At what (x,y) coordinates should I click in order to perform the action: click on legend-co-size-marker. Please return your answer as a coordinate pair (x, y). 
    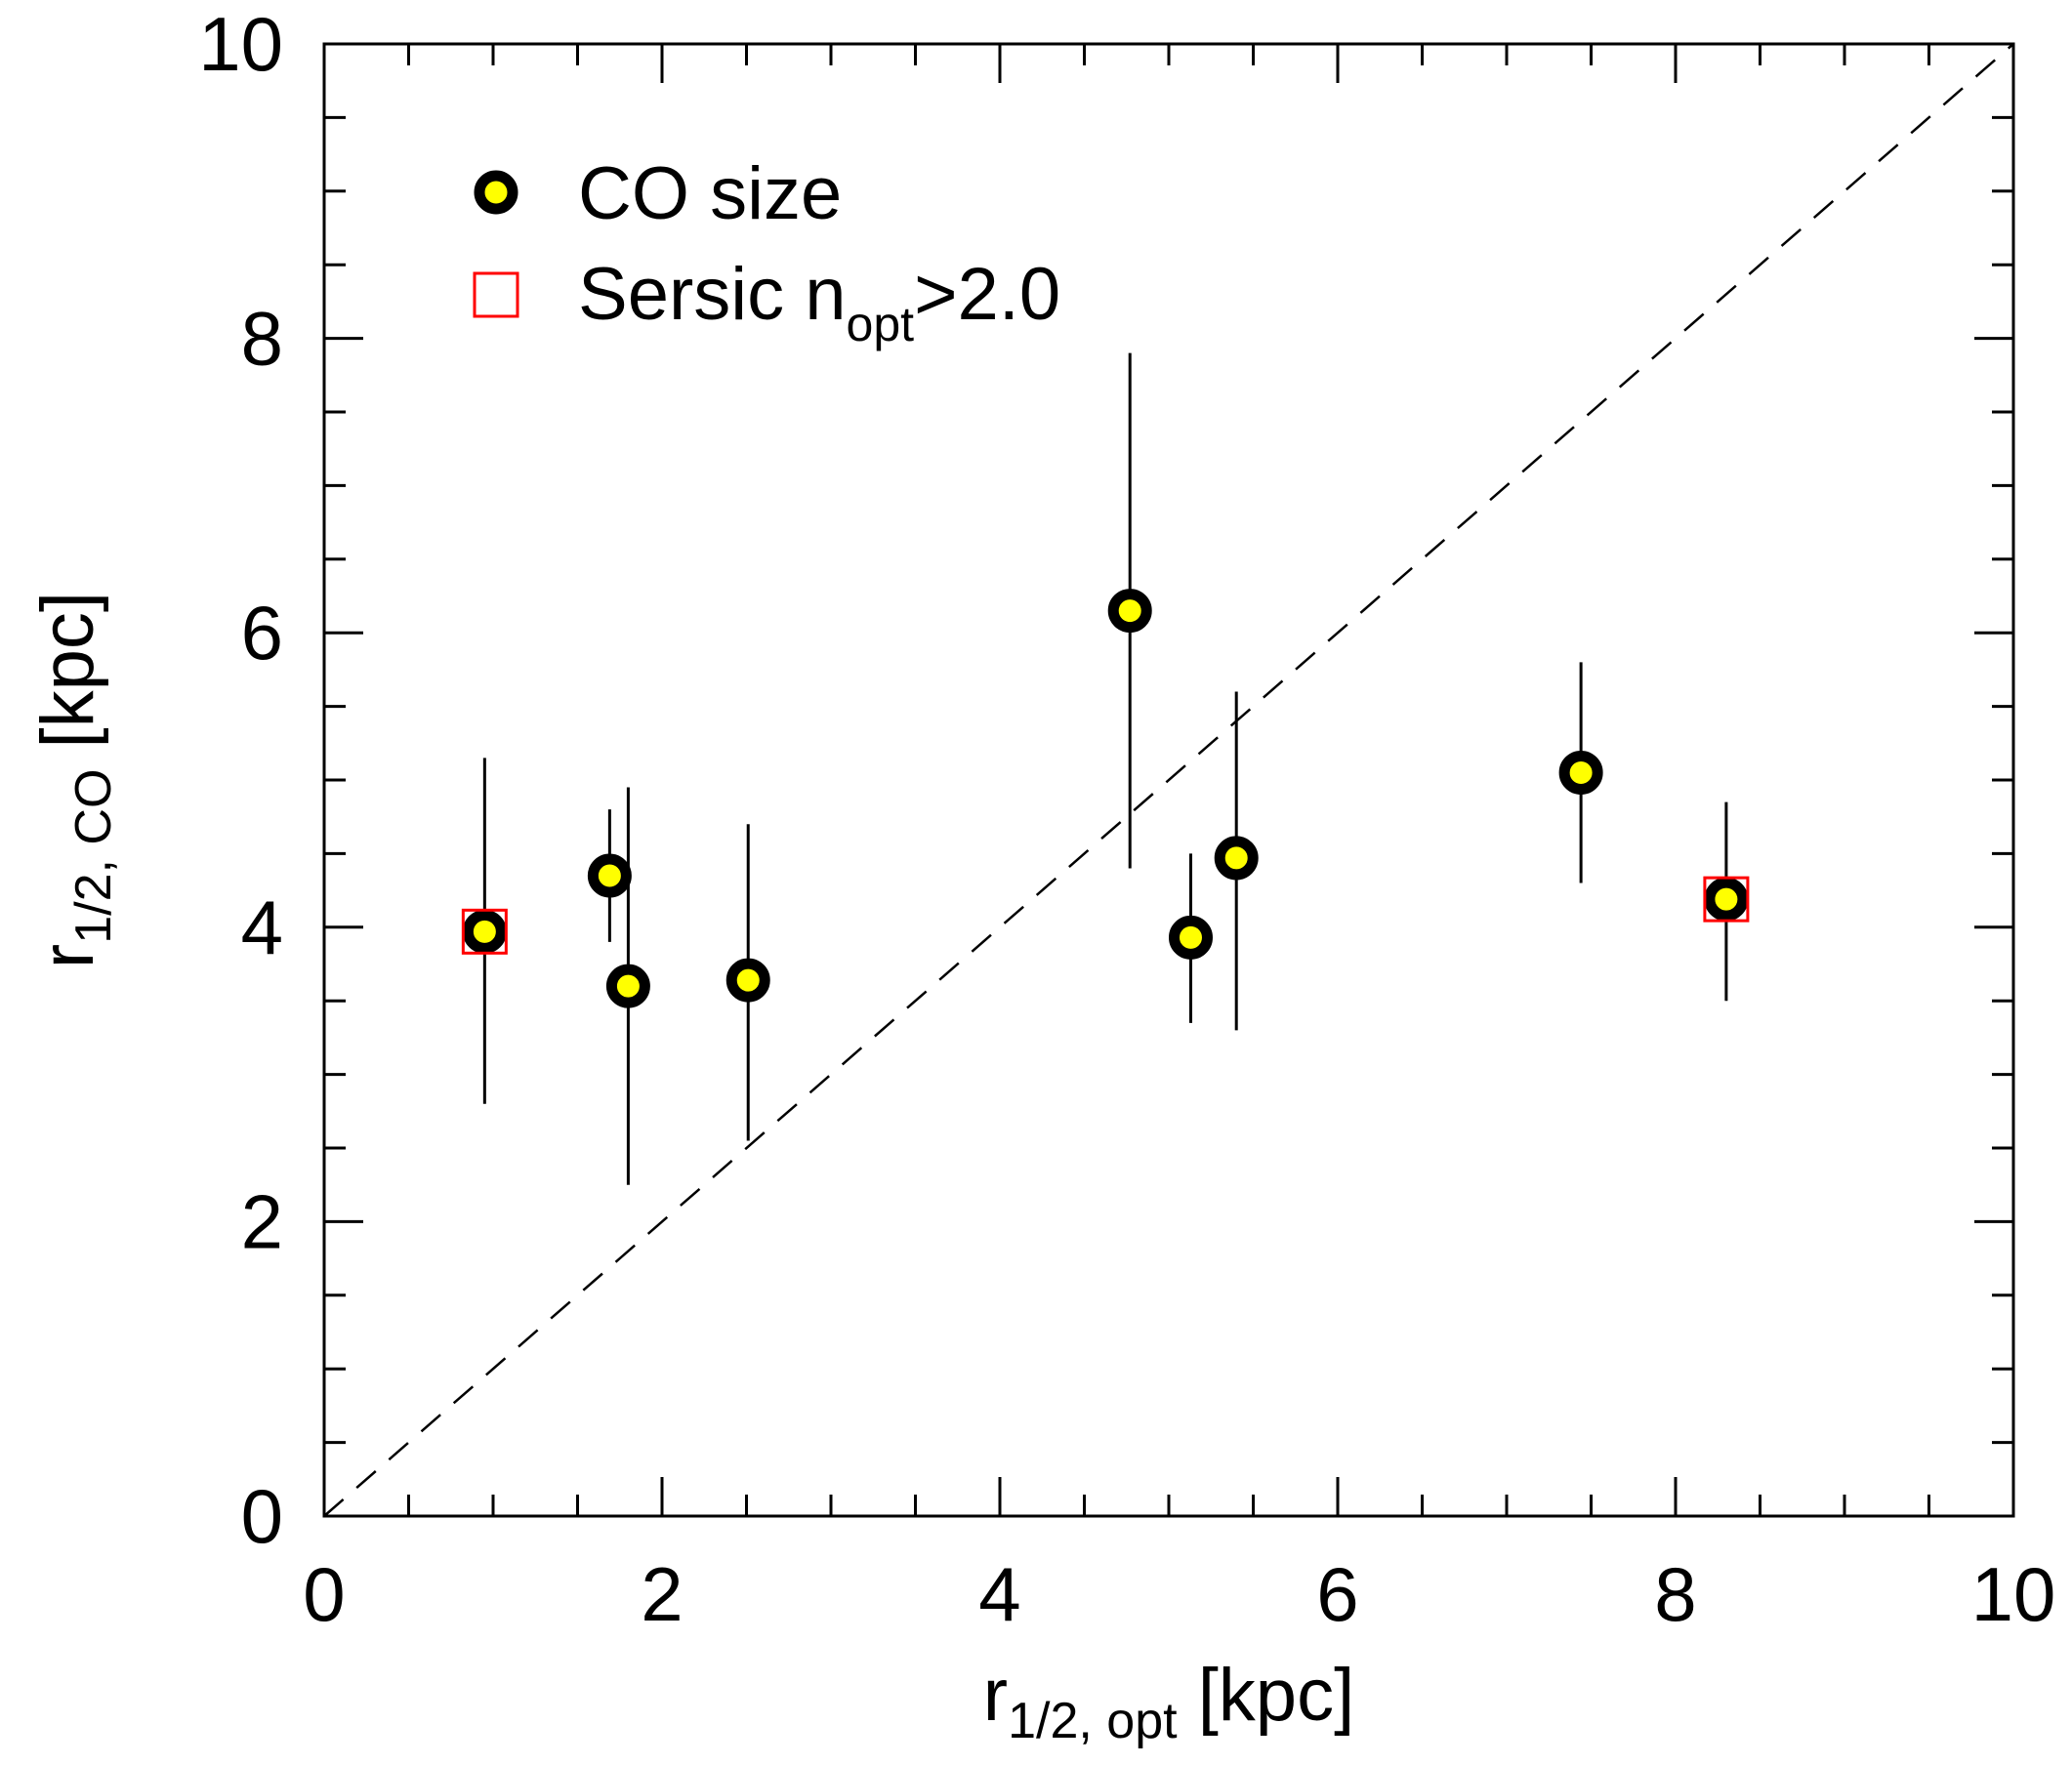
    Looking at the image, I should click on (496, 192).